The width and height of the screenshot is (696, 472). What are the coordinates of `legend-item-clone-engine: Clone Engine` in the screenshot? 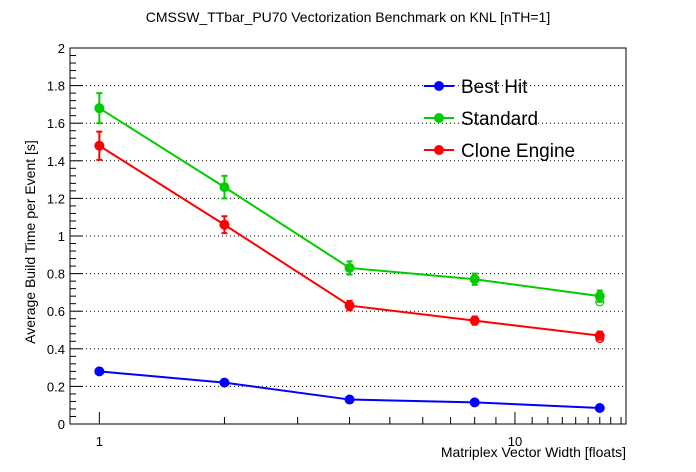 It's located at (499, 151).